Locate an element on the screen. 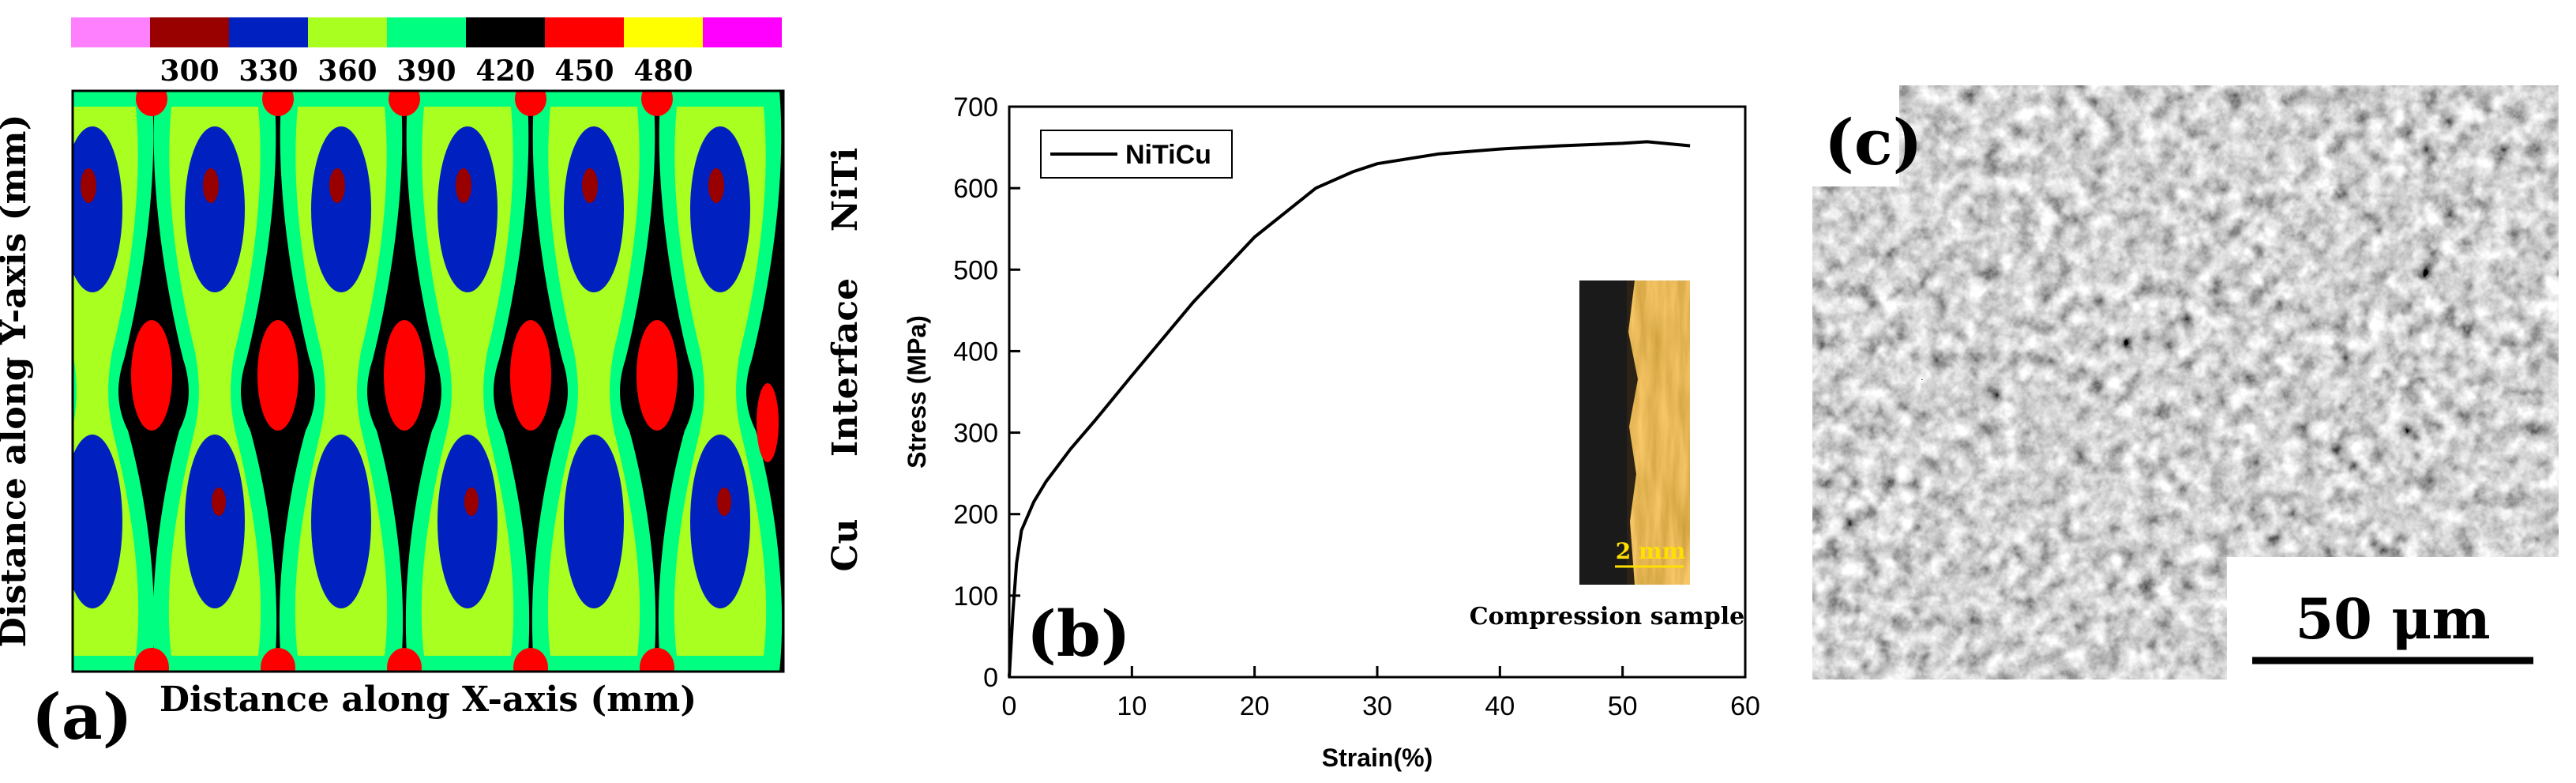 Image resolution: width=2576 pixels, height=783 pixels. y-tick-label: 100 is located at coordinates (975, 597).